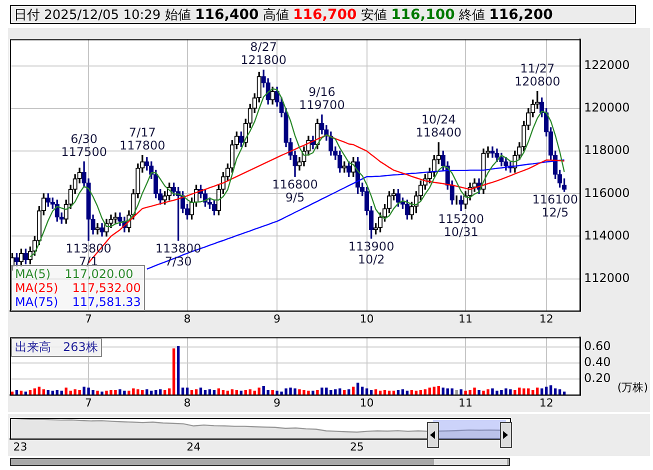 The height and width of the screenshot is (470, 653). Describe the element at coordinates (537, 75) in the screenshot. I see `annotation: 11/27 120800` at that location.